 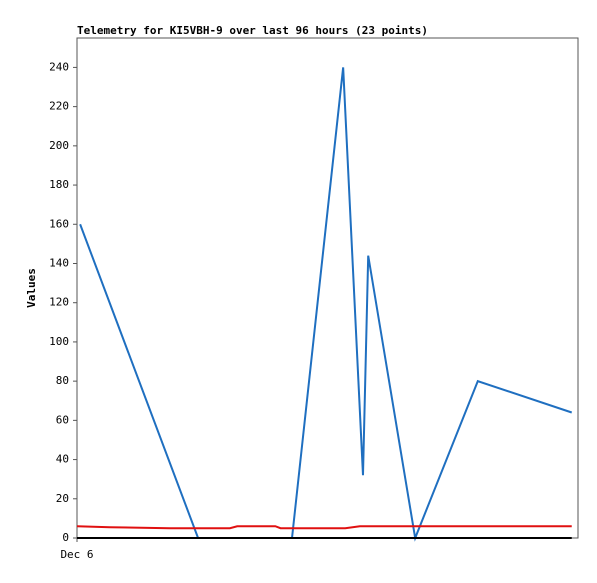 I want to click on y-tick-label: 80, so click(x=62, y=380).